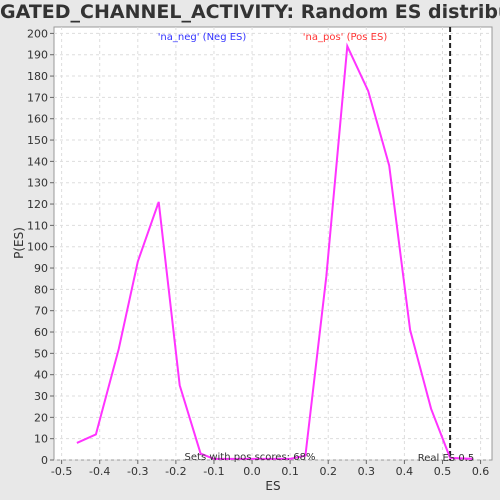 The width and height of the screenshot is (500, 500). What do you see at coordinates (44, 460) in the screenshot?
I see `y-tick-label: 0` at bounding box center [44, 460].